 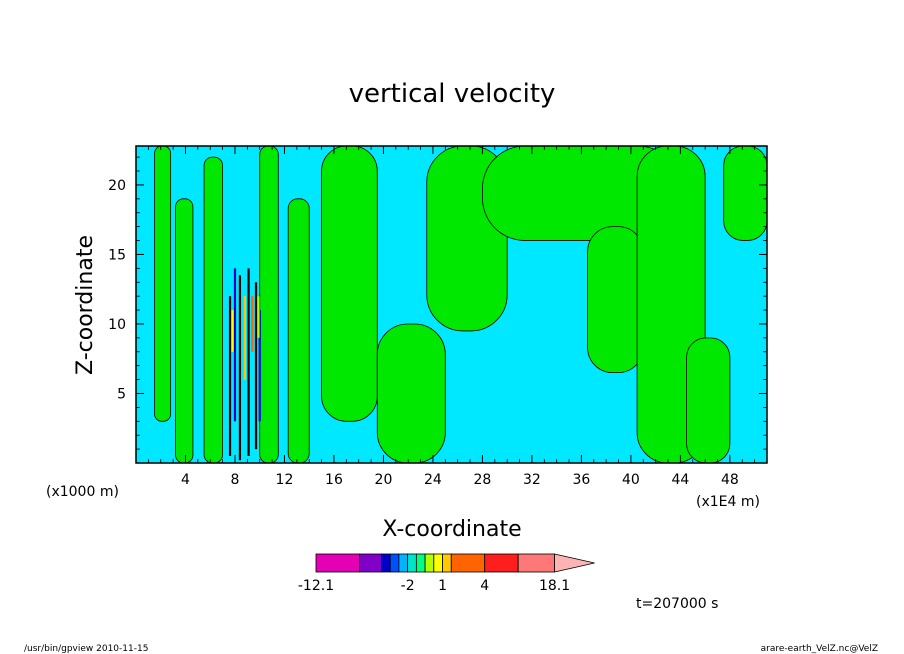 I want to click on x-tick-label-0: 4, so click(x=185, y=480).